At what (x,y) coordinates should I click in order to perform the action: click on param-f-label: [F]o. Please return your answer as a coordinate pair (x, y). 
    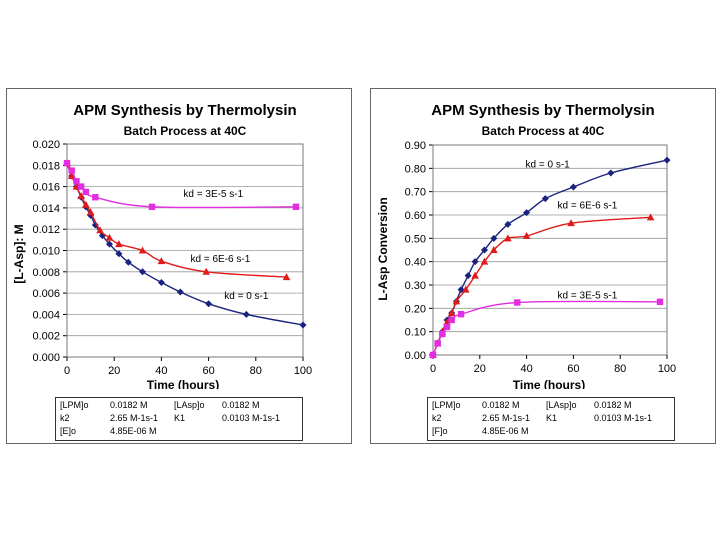
    Looking at the image, I should click on (440, 431).